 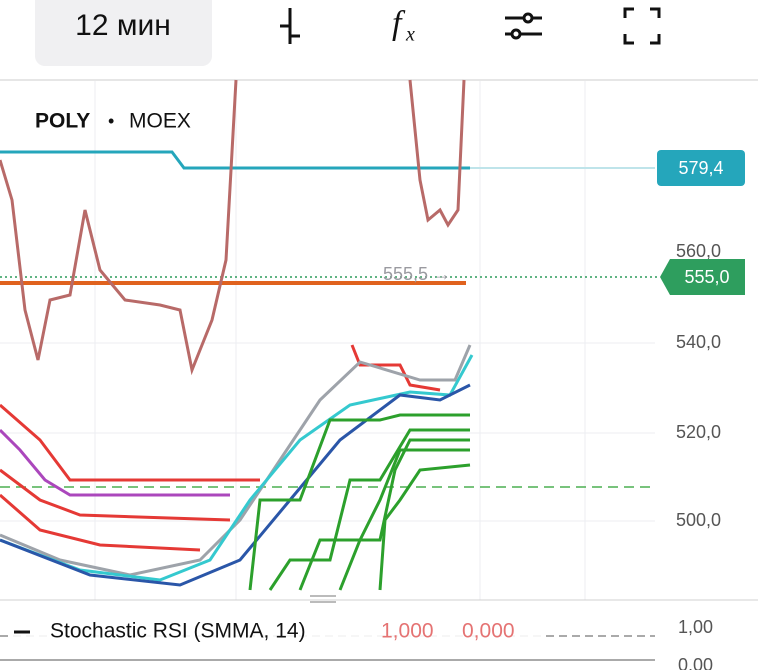 What do you see at coordinates (417, 274) in the screenshot?
I see `price-marker: 555,5 →` at bounding box center [417, 274].